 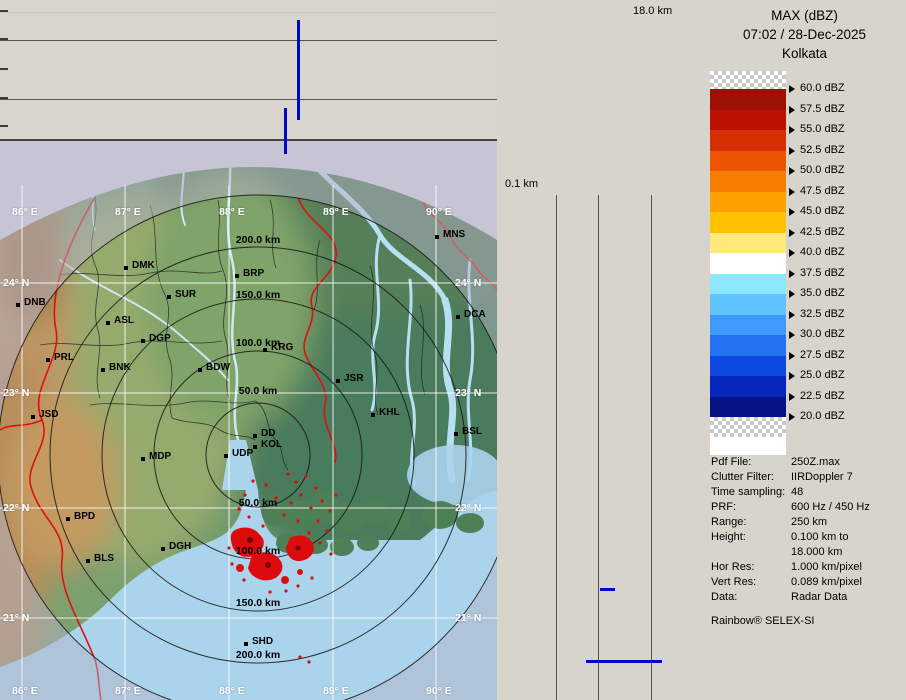 I want to click on station-label: DGP, so click(x=160, y=338).